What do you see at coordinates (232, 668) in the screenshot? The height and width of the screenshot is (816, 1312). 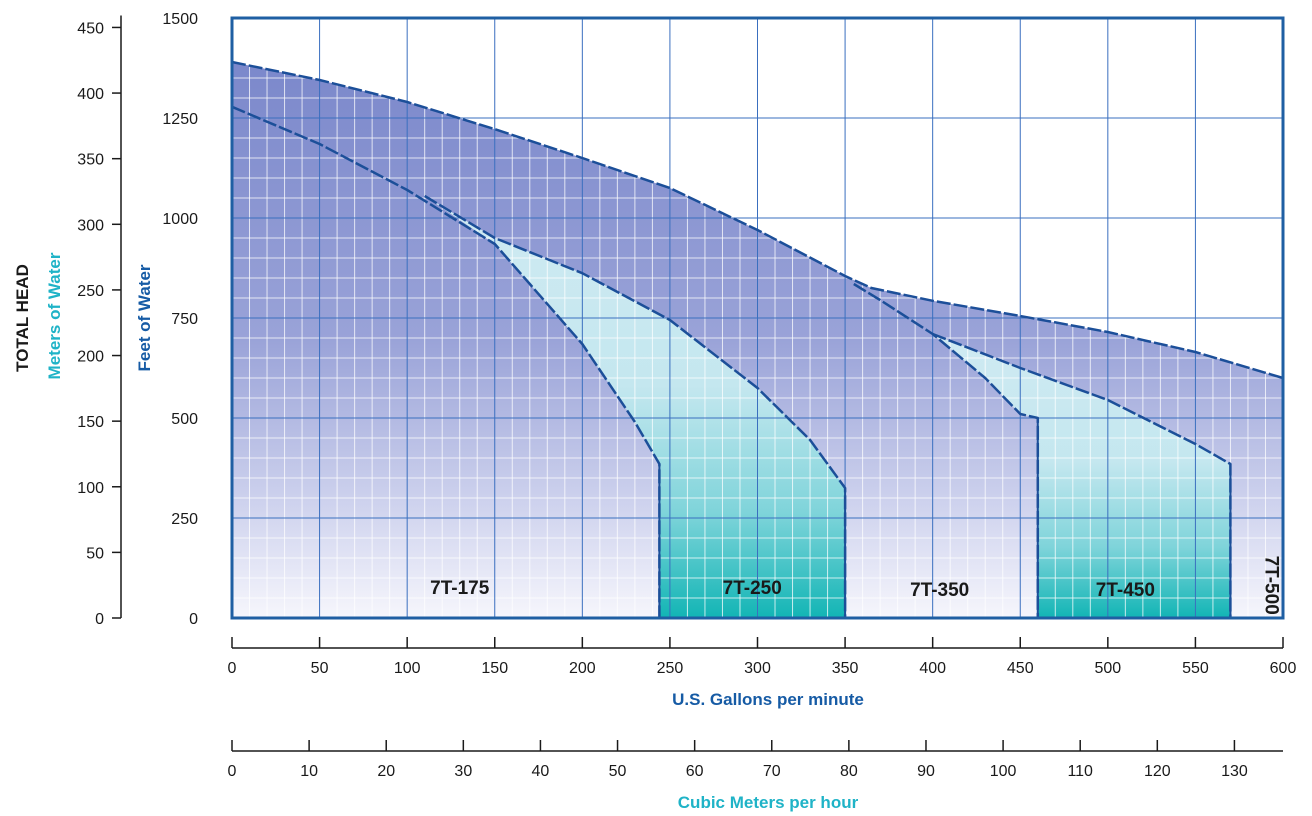 I see `gpm-tick-label: 0` at bounding box center [232, 668].